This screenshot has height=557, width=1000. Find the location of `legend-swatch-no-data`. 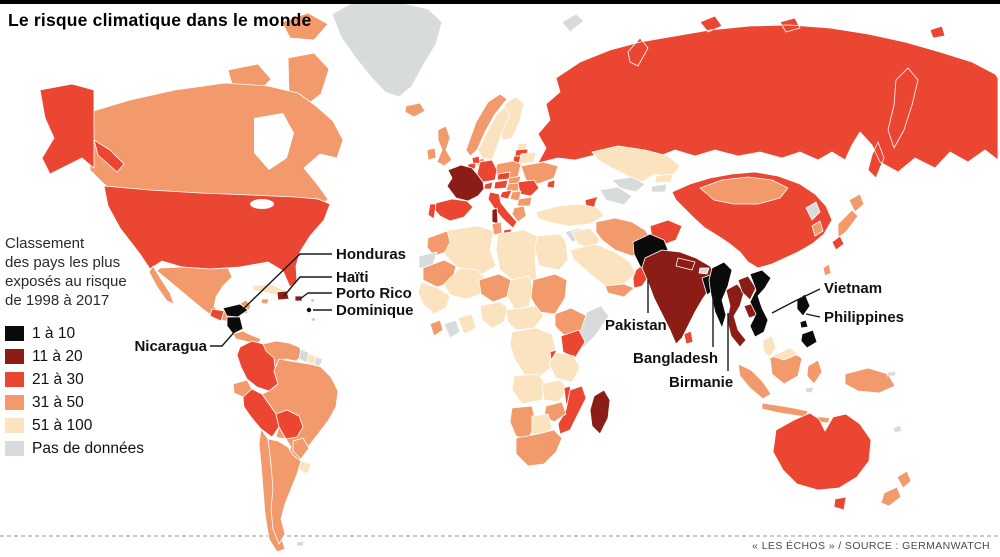

legend-swatch-no-data is located at coordinates (14, 448).